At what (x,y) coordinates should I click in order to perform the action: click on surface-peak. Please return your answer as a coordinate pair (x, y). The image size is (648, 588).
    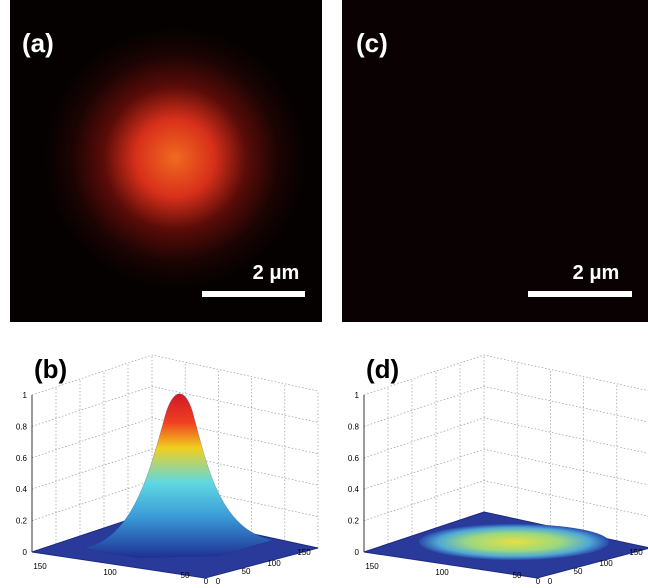
    Looking at the image, I should click on (178, 476).